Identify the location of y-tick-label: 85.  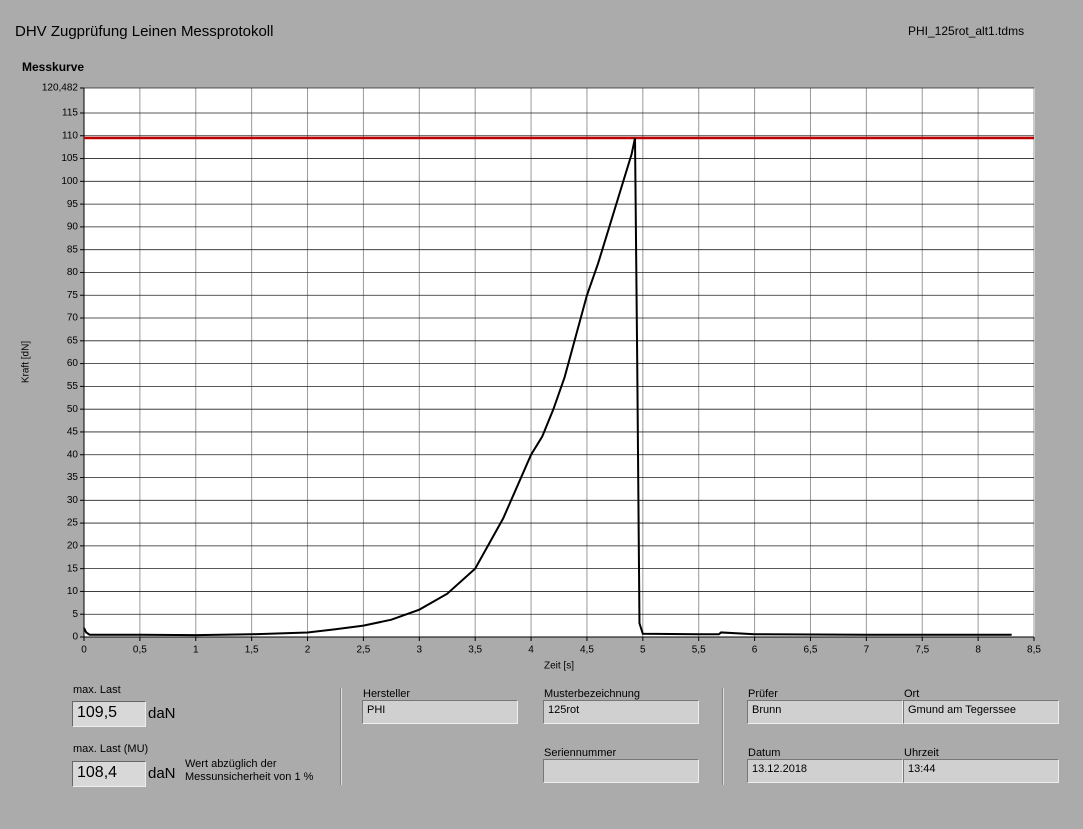
(73, 249).